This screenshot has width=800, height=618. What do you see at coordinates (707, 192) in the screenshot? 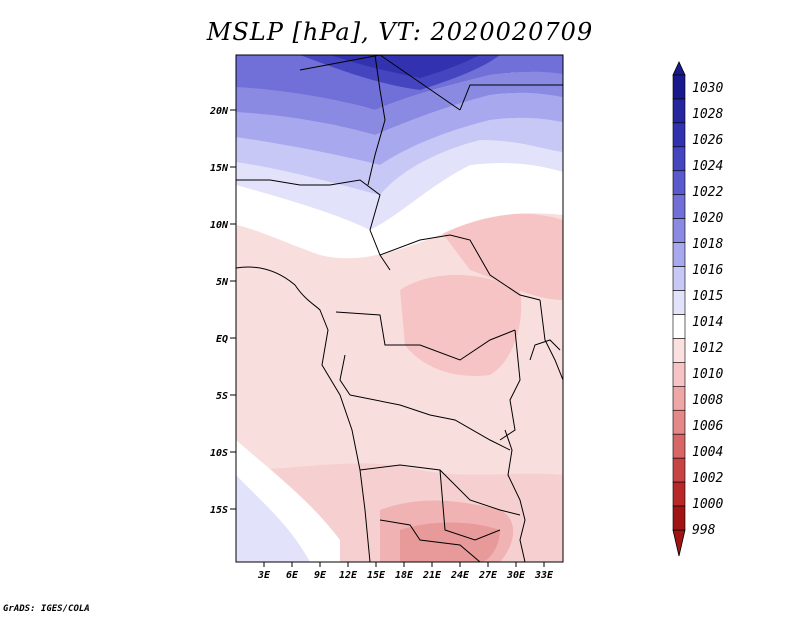
I see `colorbar-label: 1022` at bounding box center [707, 192].